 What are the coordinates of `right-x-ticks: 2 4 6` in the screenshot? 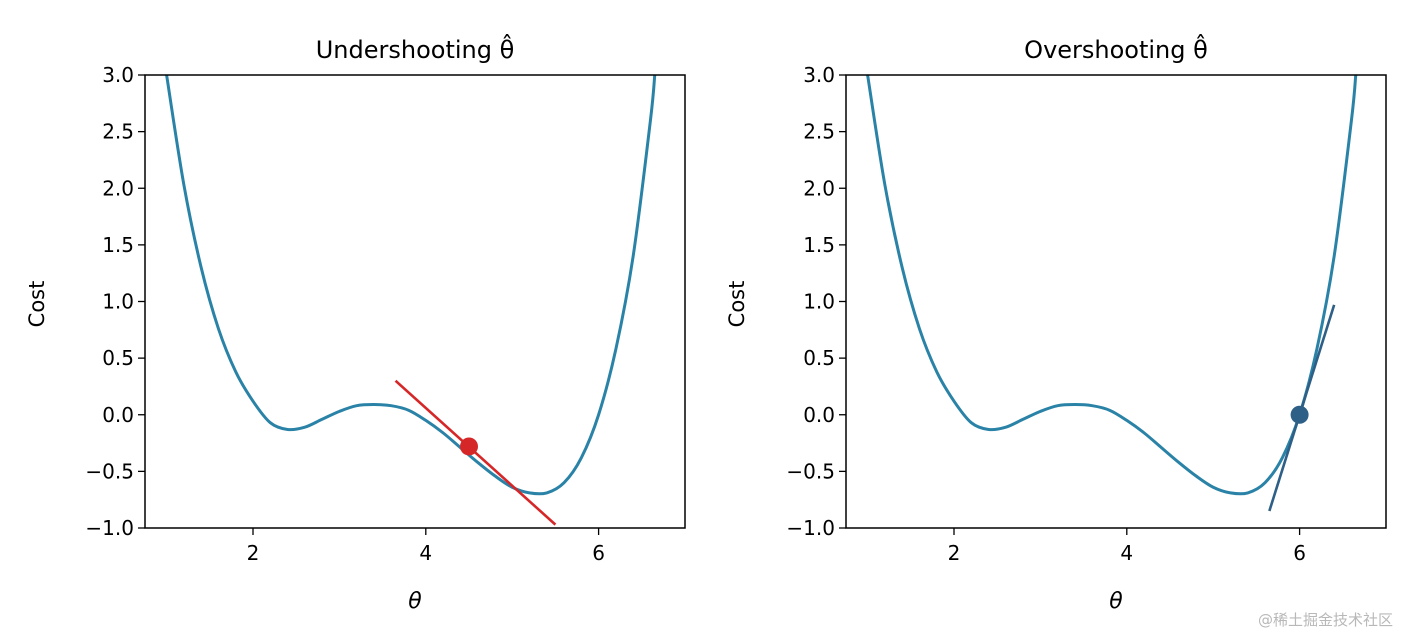 It's located at (1127, 546).